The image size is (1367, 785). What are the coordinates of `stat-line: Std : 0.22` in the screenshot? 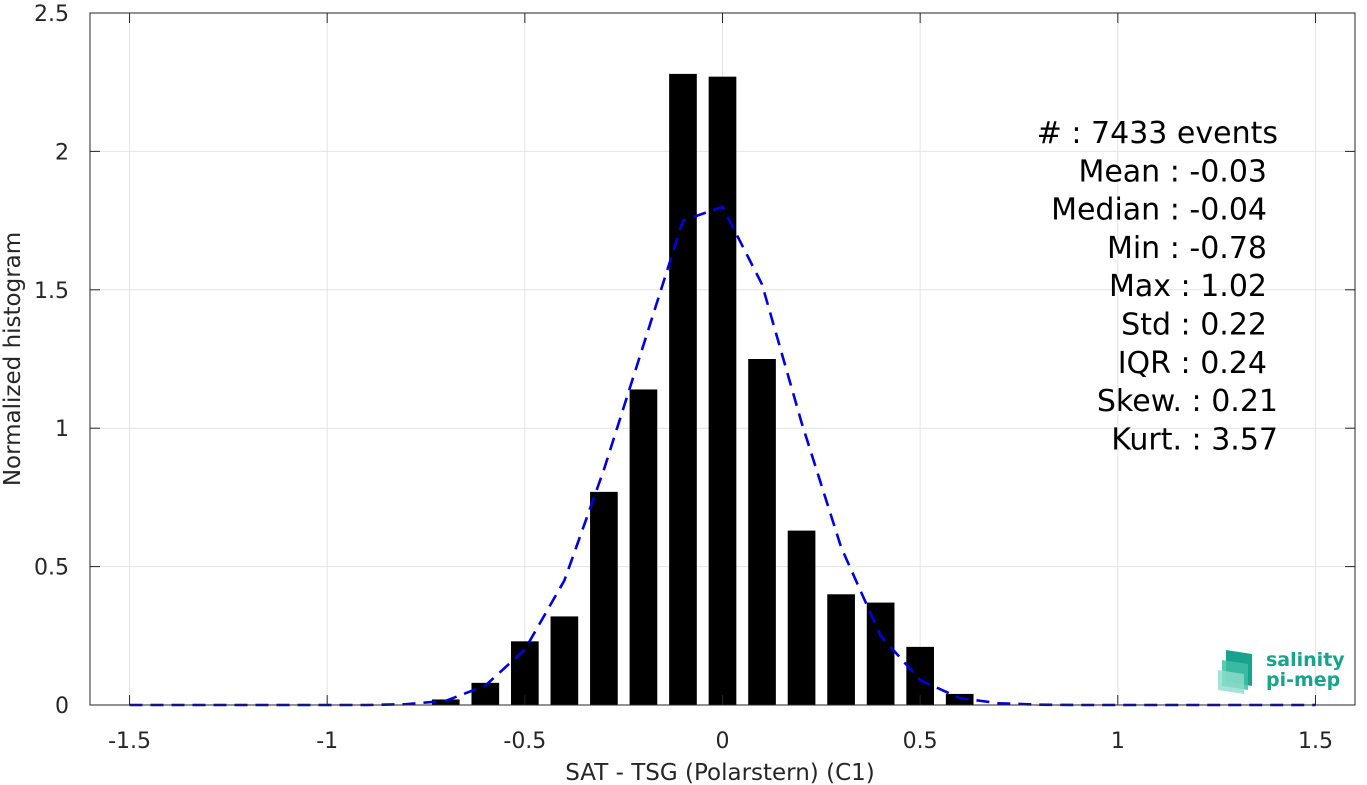 It's located at (1194, 325).